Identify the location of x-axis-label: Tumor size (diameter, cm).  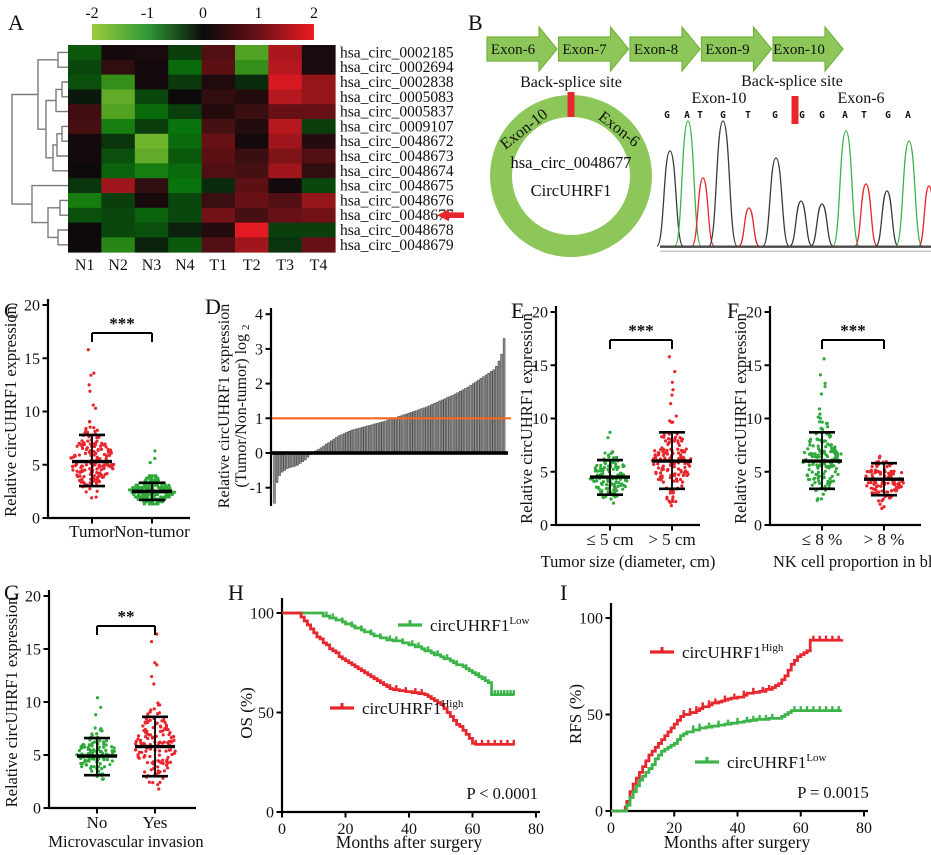
(628, 561).